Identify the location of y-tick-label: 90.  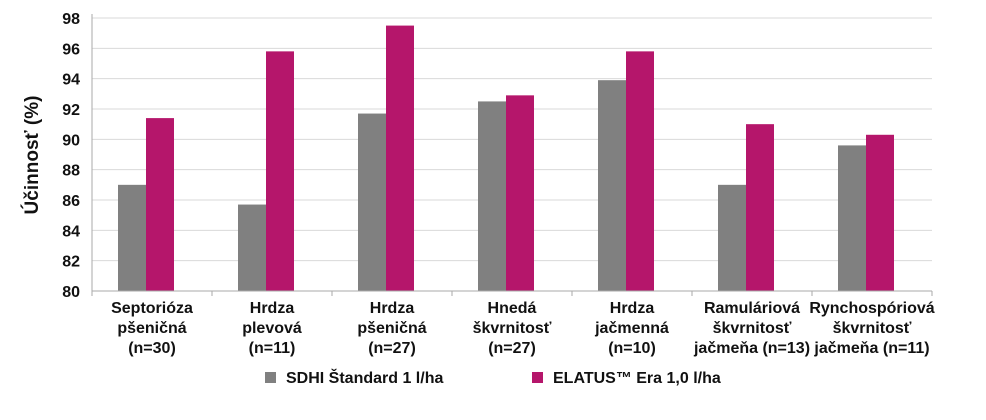
(71, 140).